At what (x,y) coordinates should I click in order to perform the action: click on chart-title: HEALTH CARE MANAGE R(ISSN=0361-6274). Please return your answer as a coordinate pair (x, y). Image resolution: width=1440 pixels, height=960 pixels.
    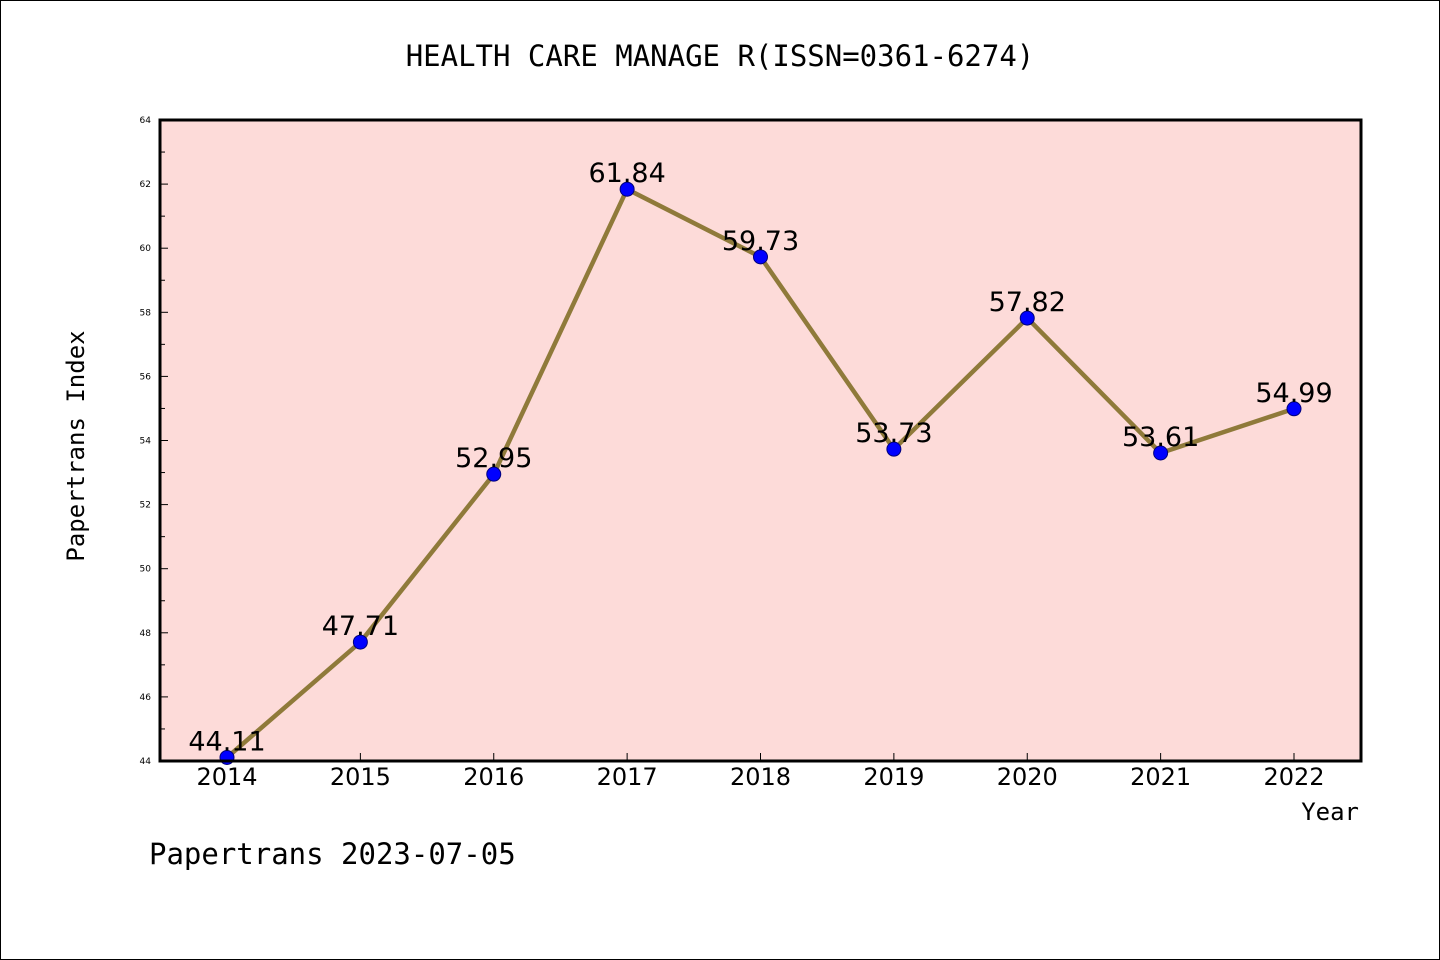
    Looking at the image, I should click on (720, 56).